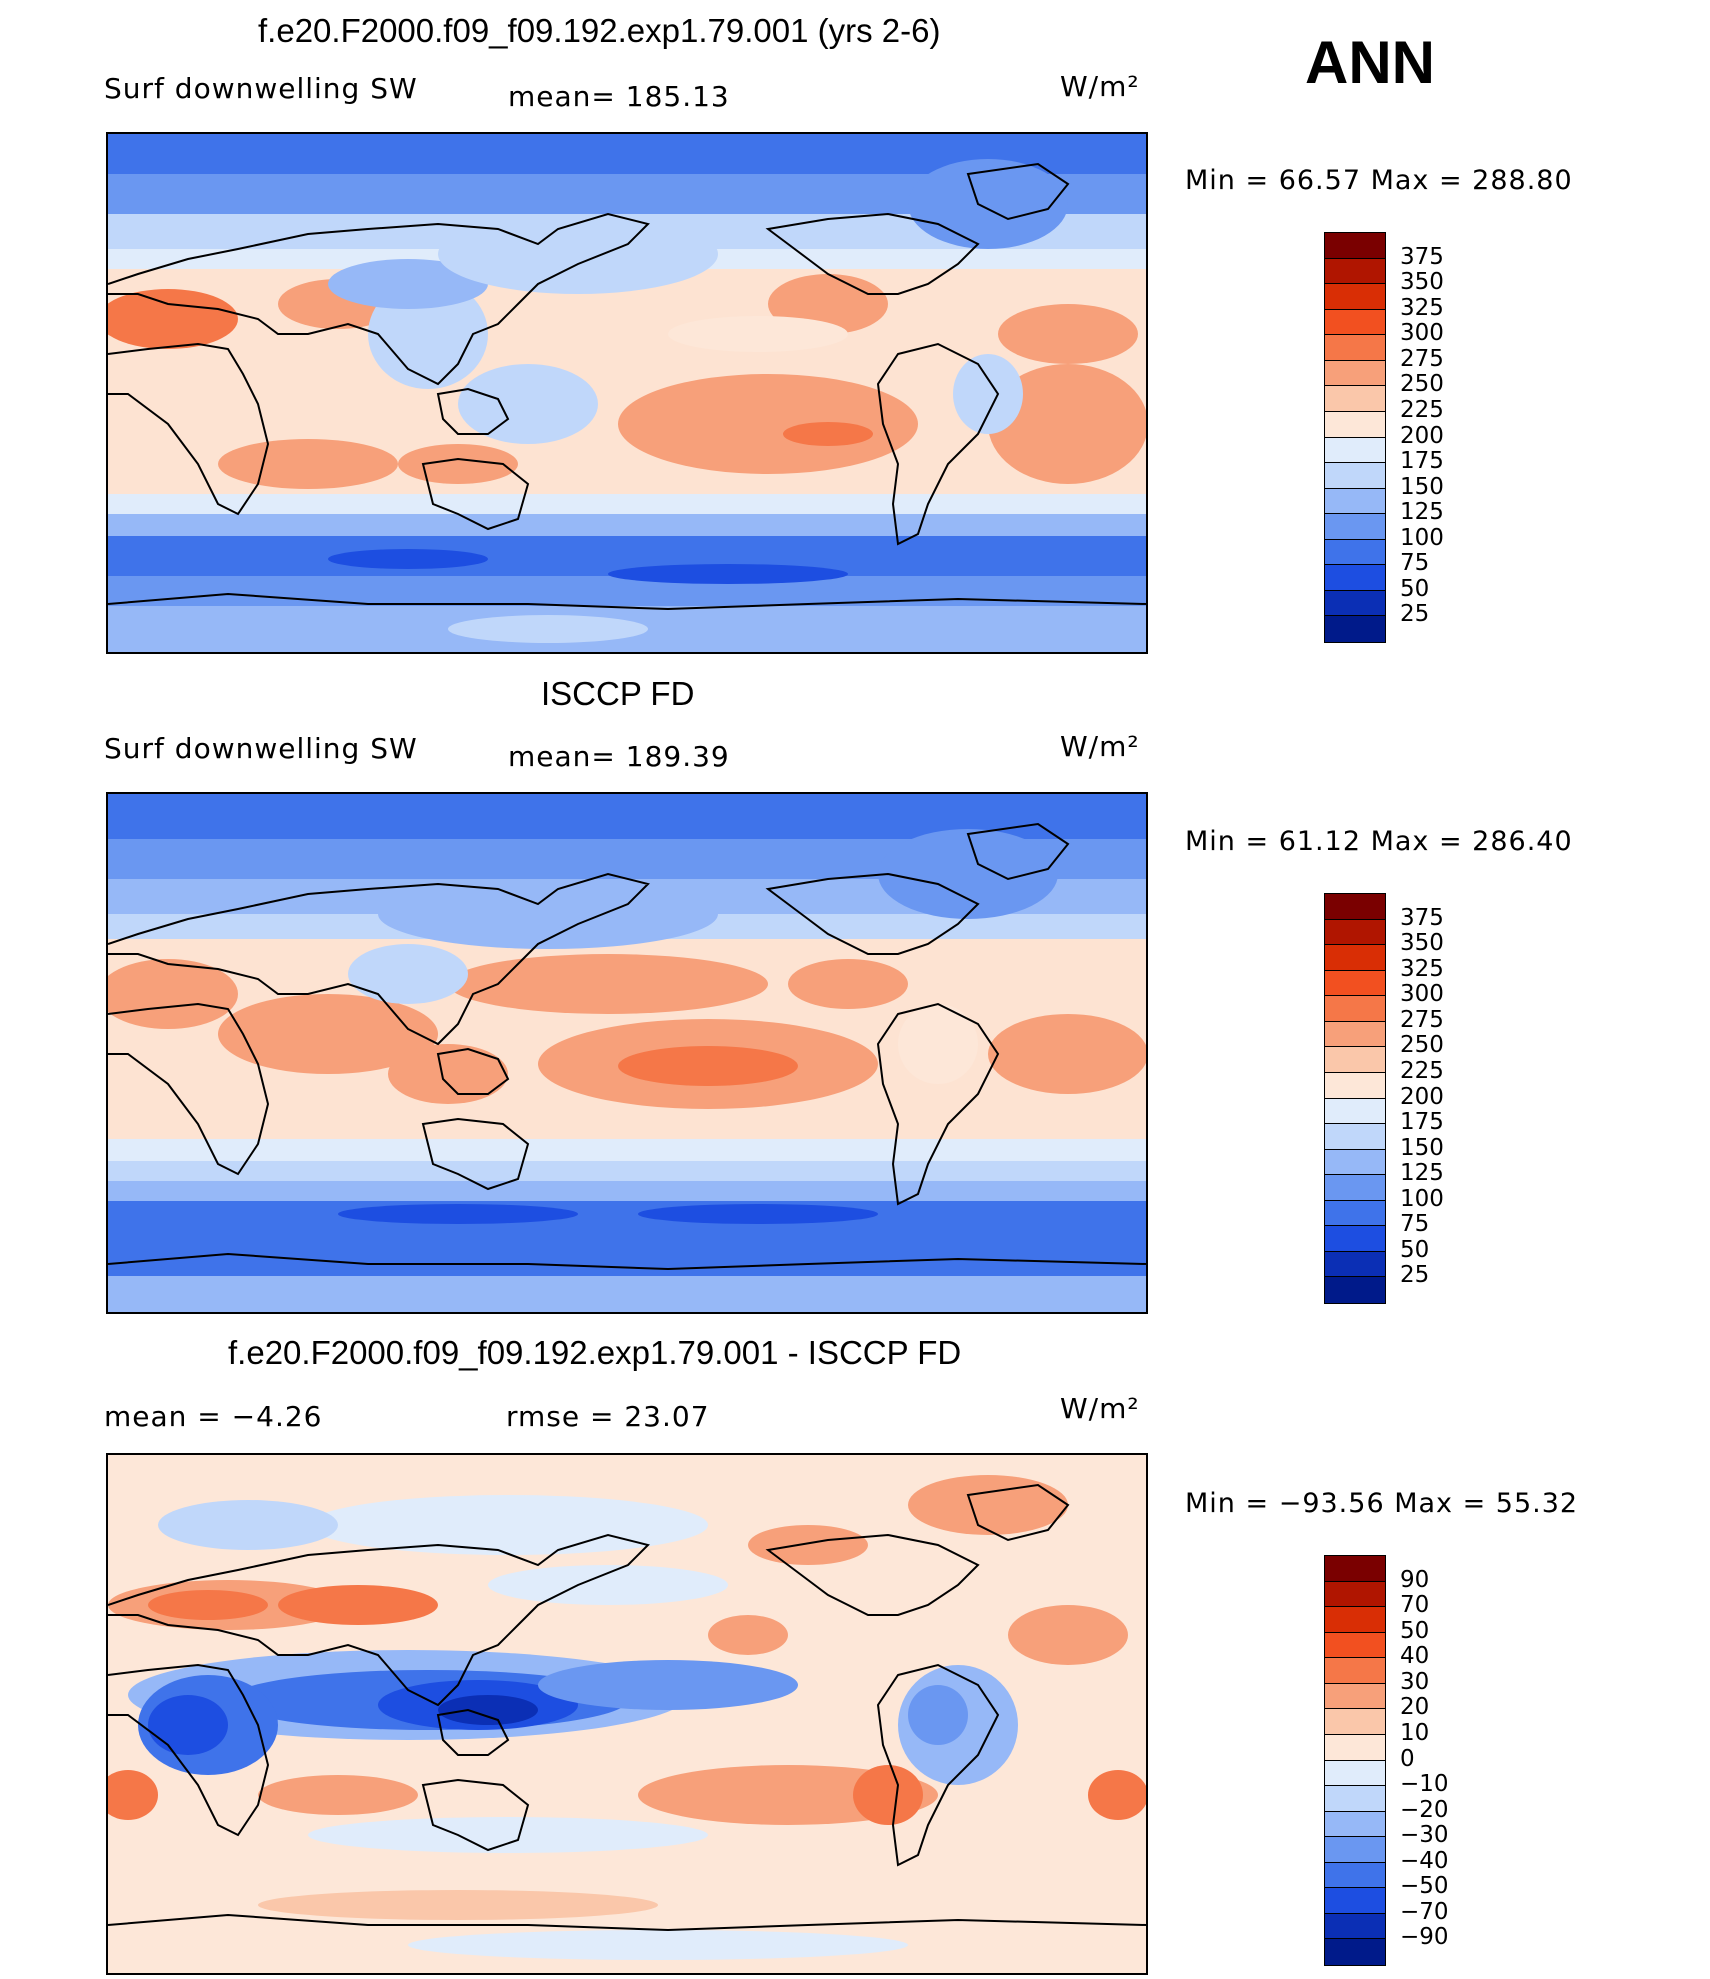  What do you see at coordinates (1407, 1758) in the screenshot?
I see `colorbar-tick-label: 0` at bounding box center [1407, 1758].